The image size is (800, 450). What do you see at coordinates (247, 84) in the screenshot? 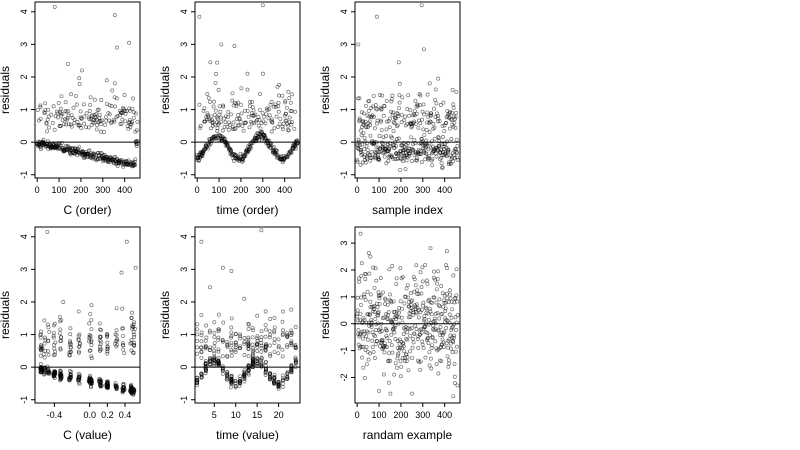
I see `points-group` at bounding box center [247, 84].